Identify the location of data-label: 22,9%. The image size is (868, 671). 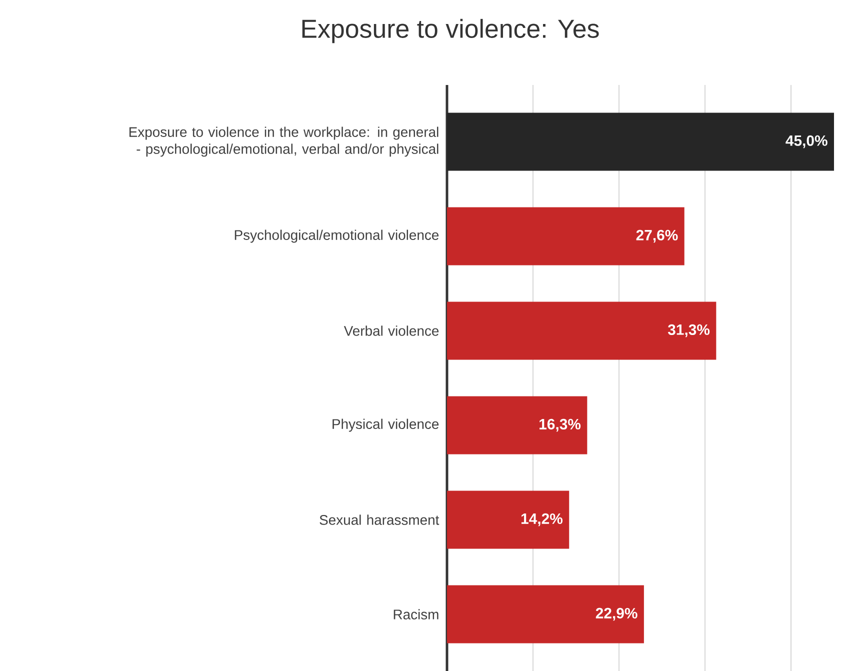
(617, 614).